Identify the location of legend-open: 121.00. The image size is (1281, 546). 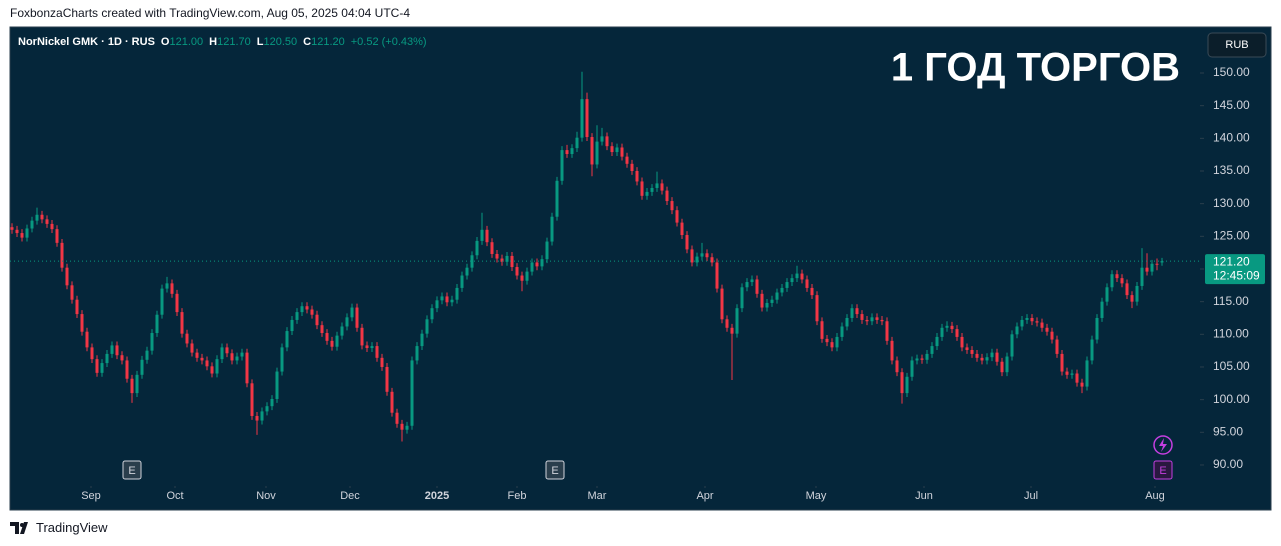
(186, 42).